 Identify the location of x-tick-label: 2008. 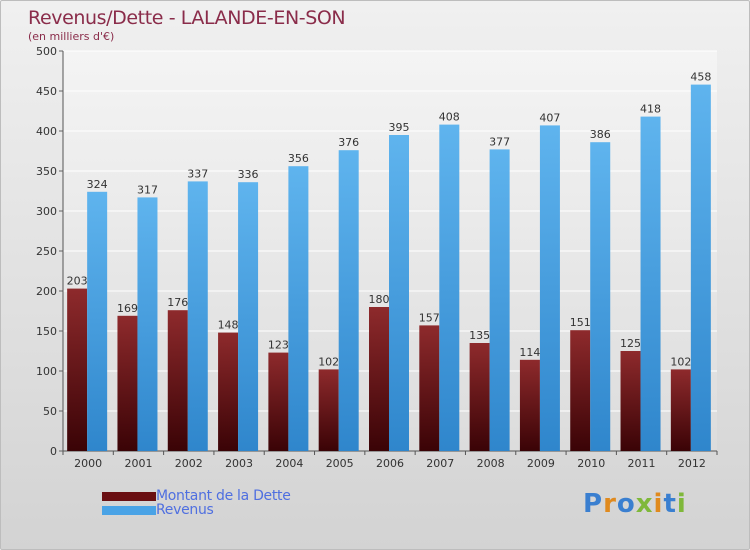
(491, 463).